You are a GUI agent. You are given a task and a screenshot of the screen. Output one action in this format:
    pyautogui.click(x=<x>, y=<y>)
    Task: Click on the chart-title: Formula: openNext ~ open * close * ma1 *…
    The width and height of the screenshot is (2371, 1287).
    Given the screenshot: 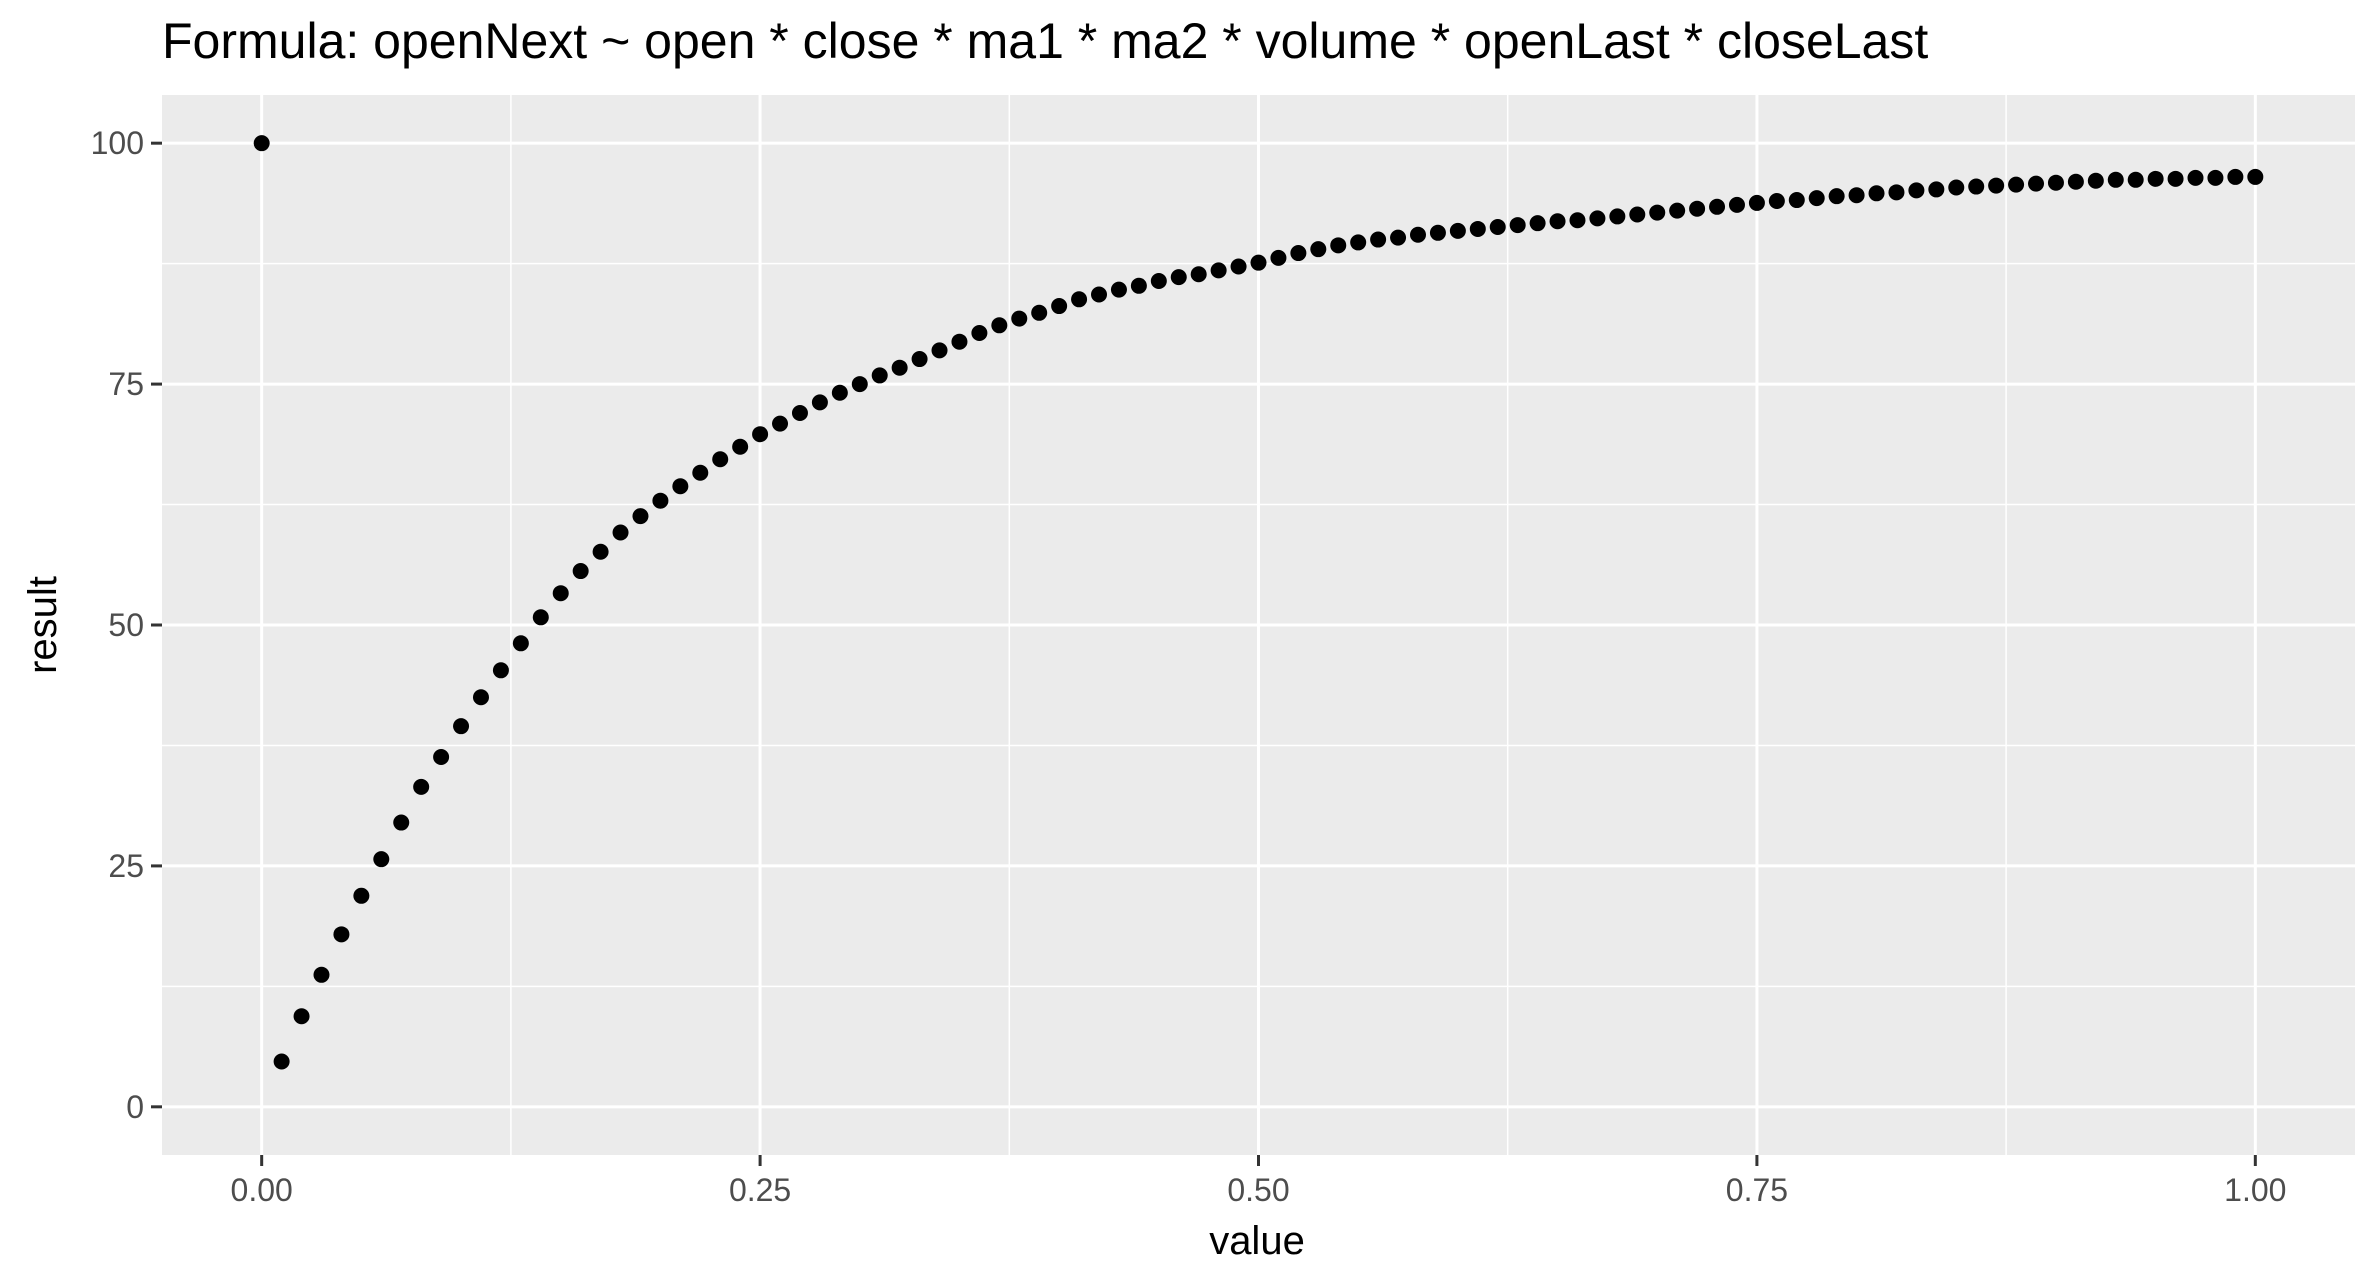 What is the action you would take?
    pyautogui.click(x=1045, y=41)
    